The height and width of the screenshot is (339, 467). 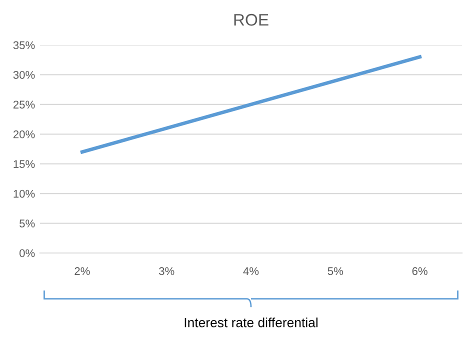 What do you see at coordinates (251, 20) in the screenshot?
I see `chart-title: ROE` at bounding box center [251, 20].